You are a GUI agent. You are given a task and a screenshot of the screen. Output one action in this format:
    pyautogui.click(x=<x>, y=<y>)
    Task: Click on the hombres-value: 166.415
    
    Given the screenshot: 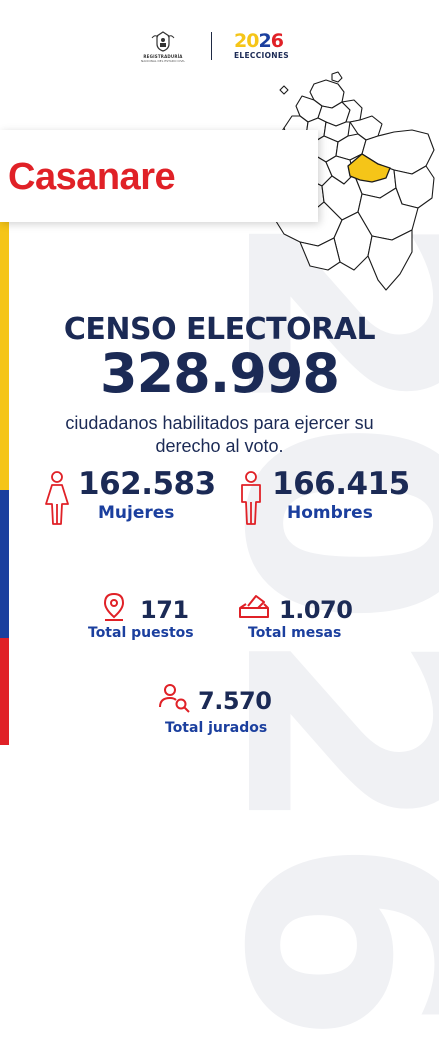 What is the action you would take?
    pyautogui.click(x=341, y=484)
    